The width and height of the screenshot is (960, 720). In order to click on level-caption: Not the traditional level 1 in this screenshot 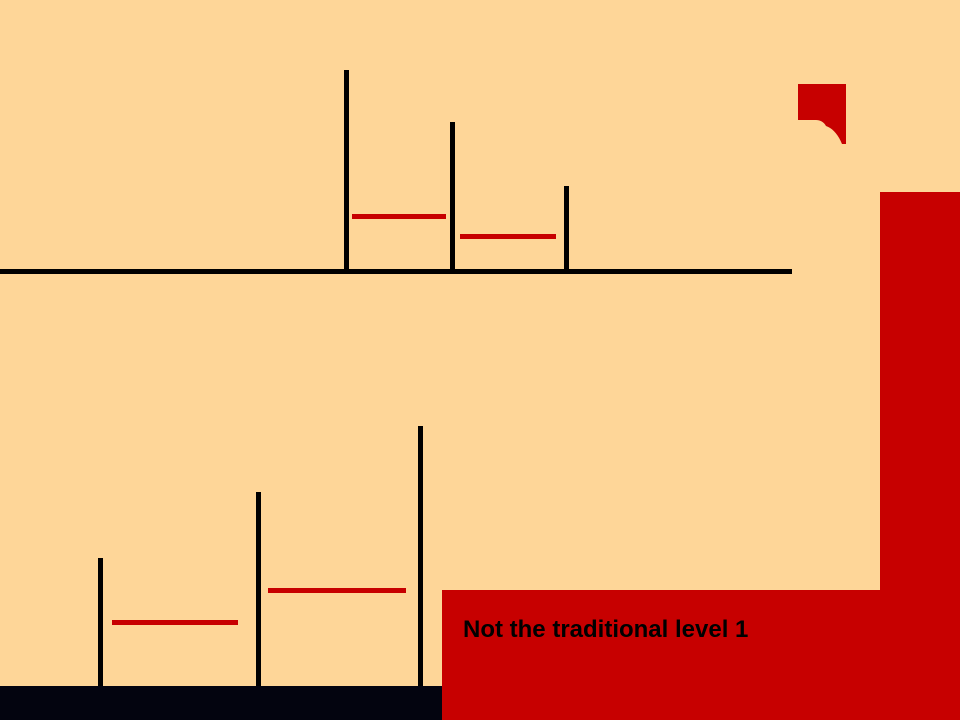, I will do `click(606, 629)`.